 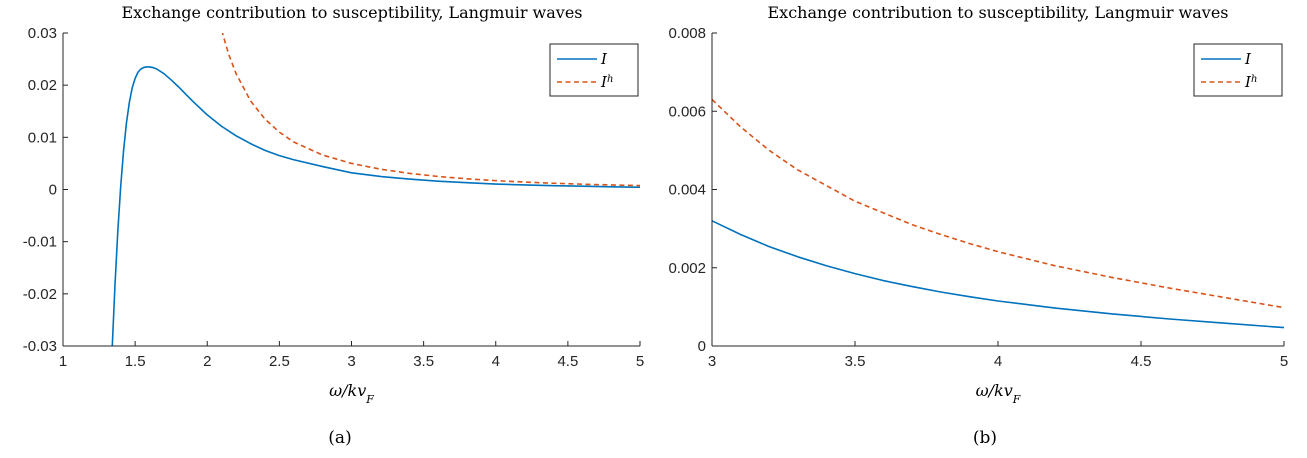 I want to click on series-line-I-h, so click(x=430, y=110).